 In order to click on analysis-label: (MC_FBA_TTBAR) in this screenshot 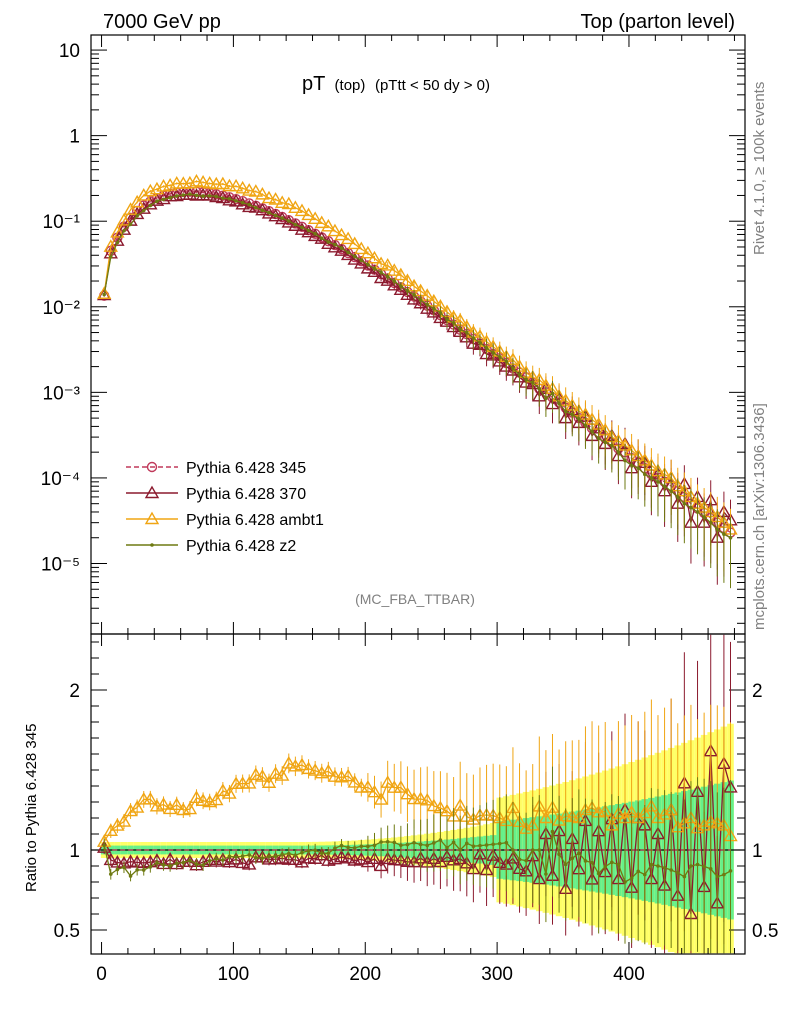, I will do `click(415, 599)`.